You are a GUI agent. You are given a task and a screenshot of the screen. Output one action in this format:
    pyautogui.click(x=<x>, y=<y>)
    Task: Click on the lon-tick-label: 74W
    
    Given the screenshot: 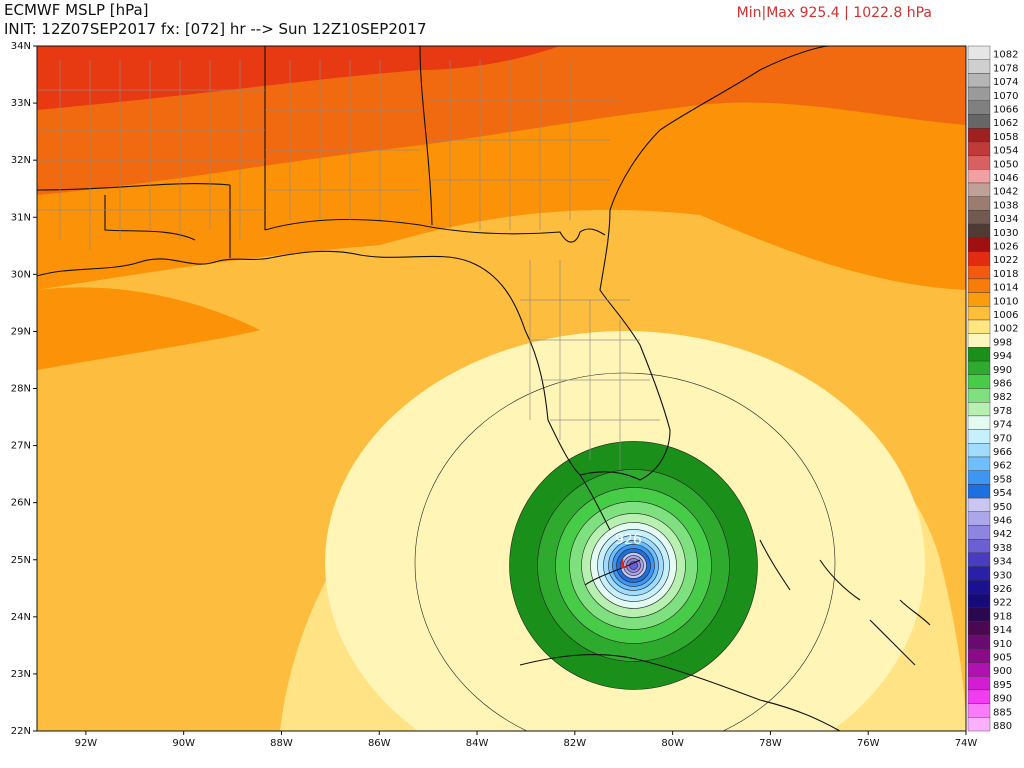 What is the action you would take?
    pyautogui.click(x=966, y=743)
    